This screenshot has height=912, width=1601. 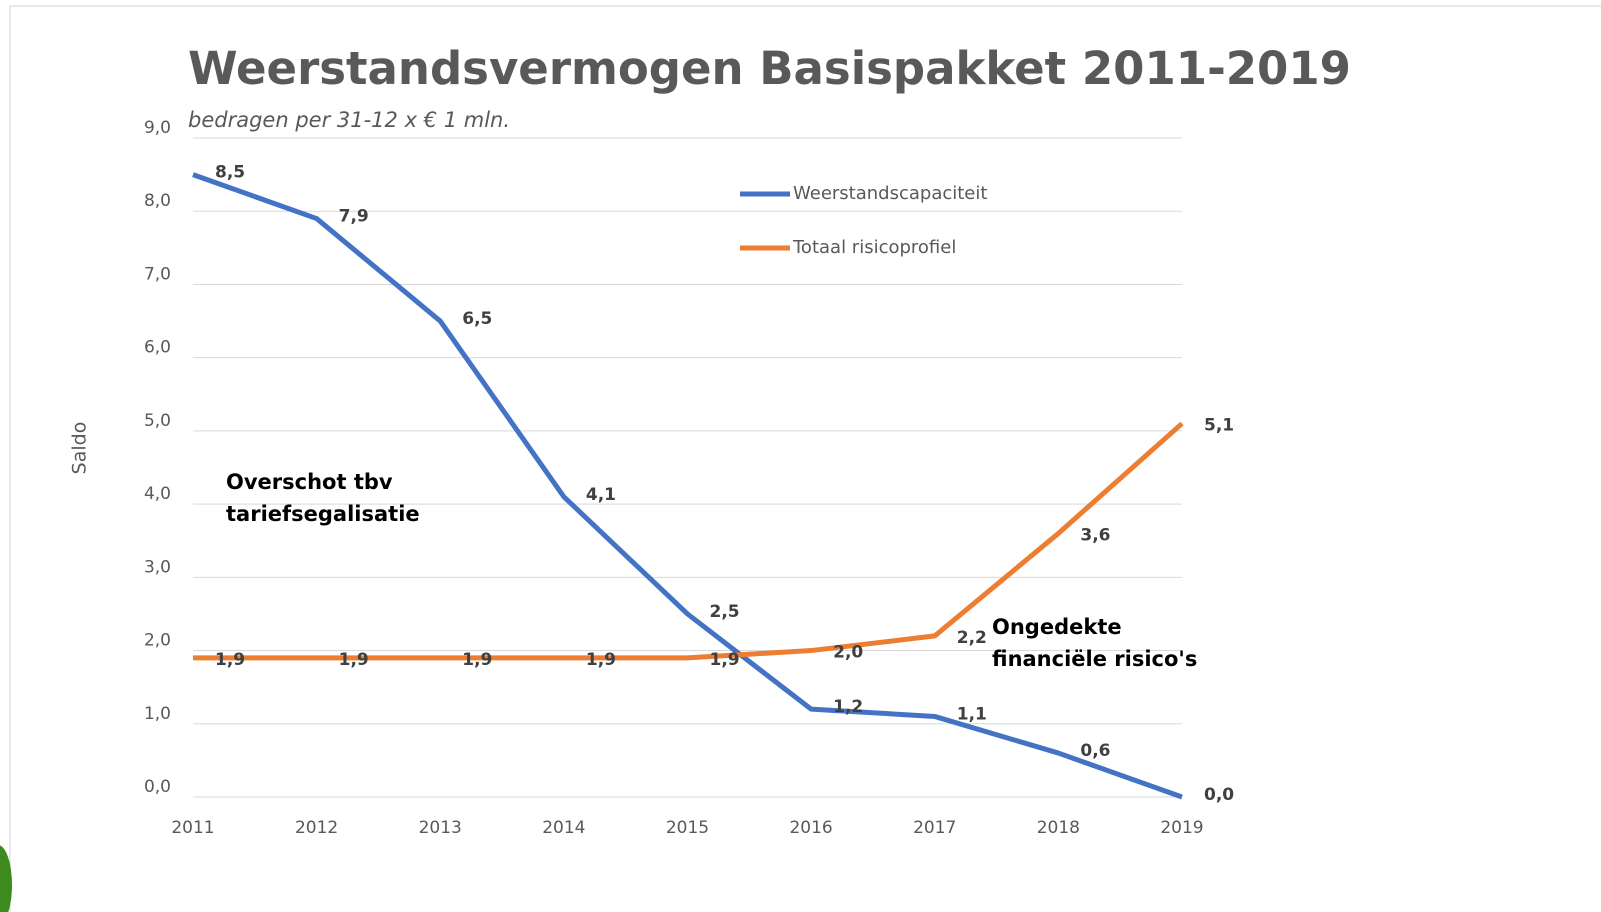 I want to click on legend-label: Weerstandscapaciteit, so click(x=890, y=193).